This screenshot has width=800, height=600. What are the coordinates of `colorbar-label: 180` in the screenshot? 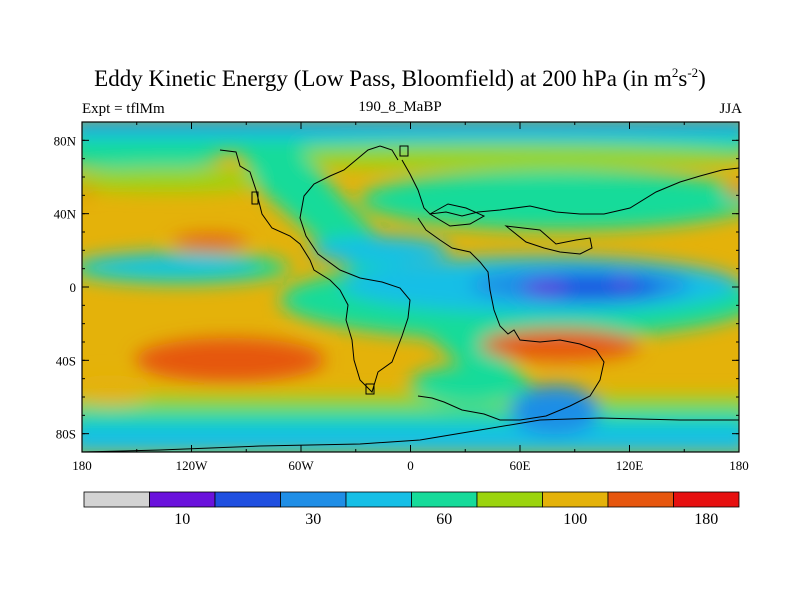 It's located at (706, 519).